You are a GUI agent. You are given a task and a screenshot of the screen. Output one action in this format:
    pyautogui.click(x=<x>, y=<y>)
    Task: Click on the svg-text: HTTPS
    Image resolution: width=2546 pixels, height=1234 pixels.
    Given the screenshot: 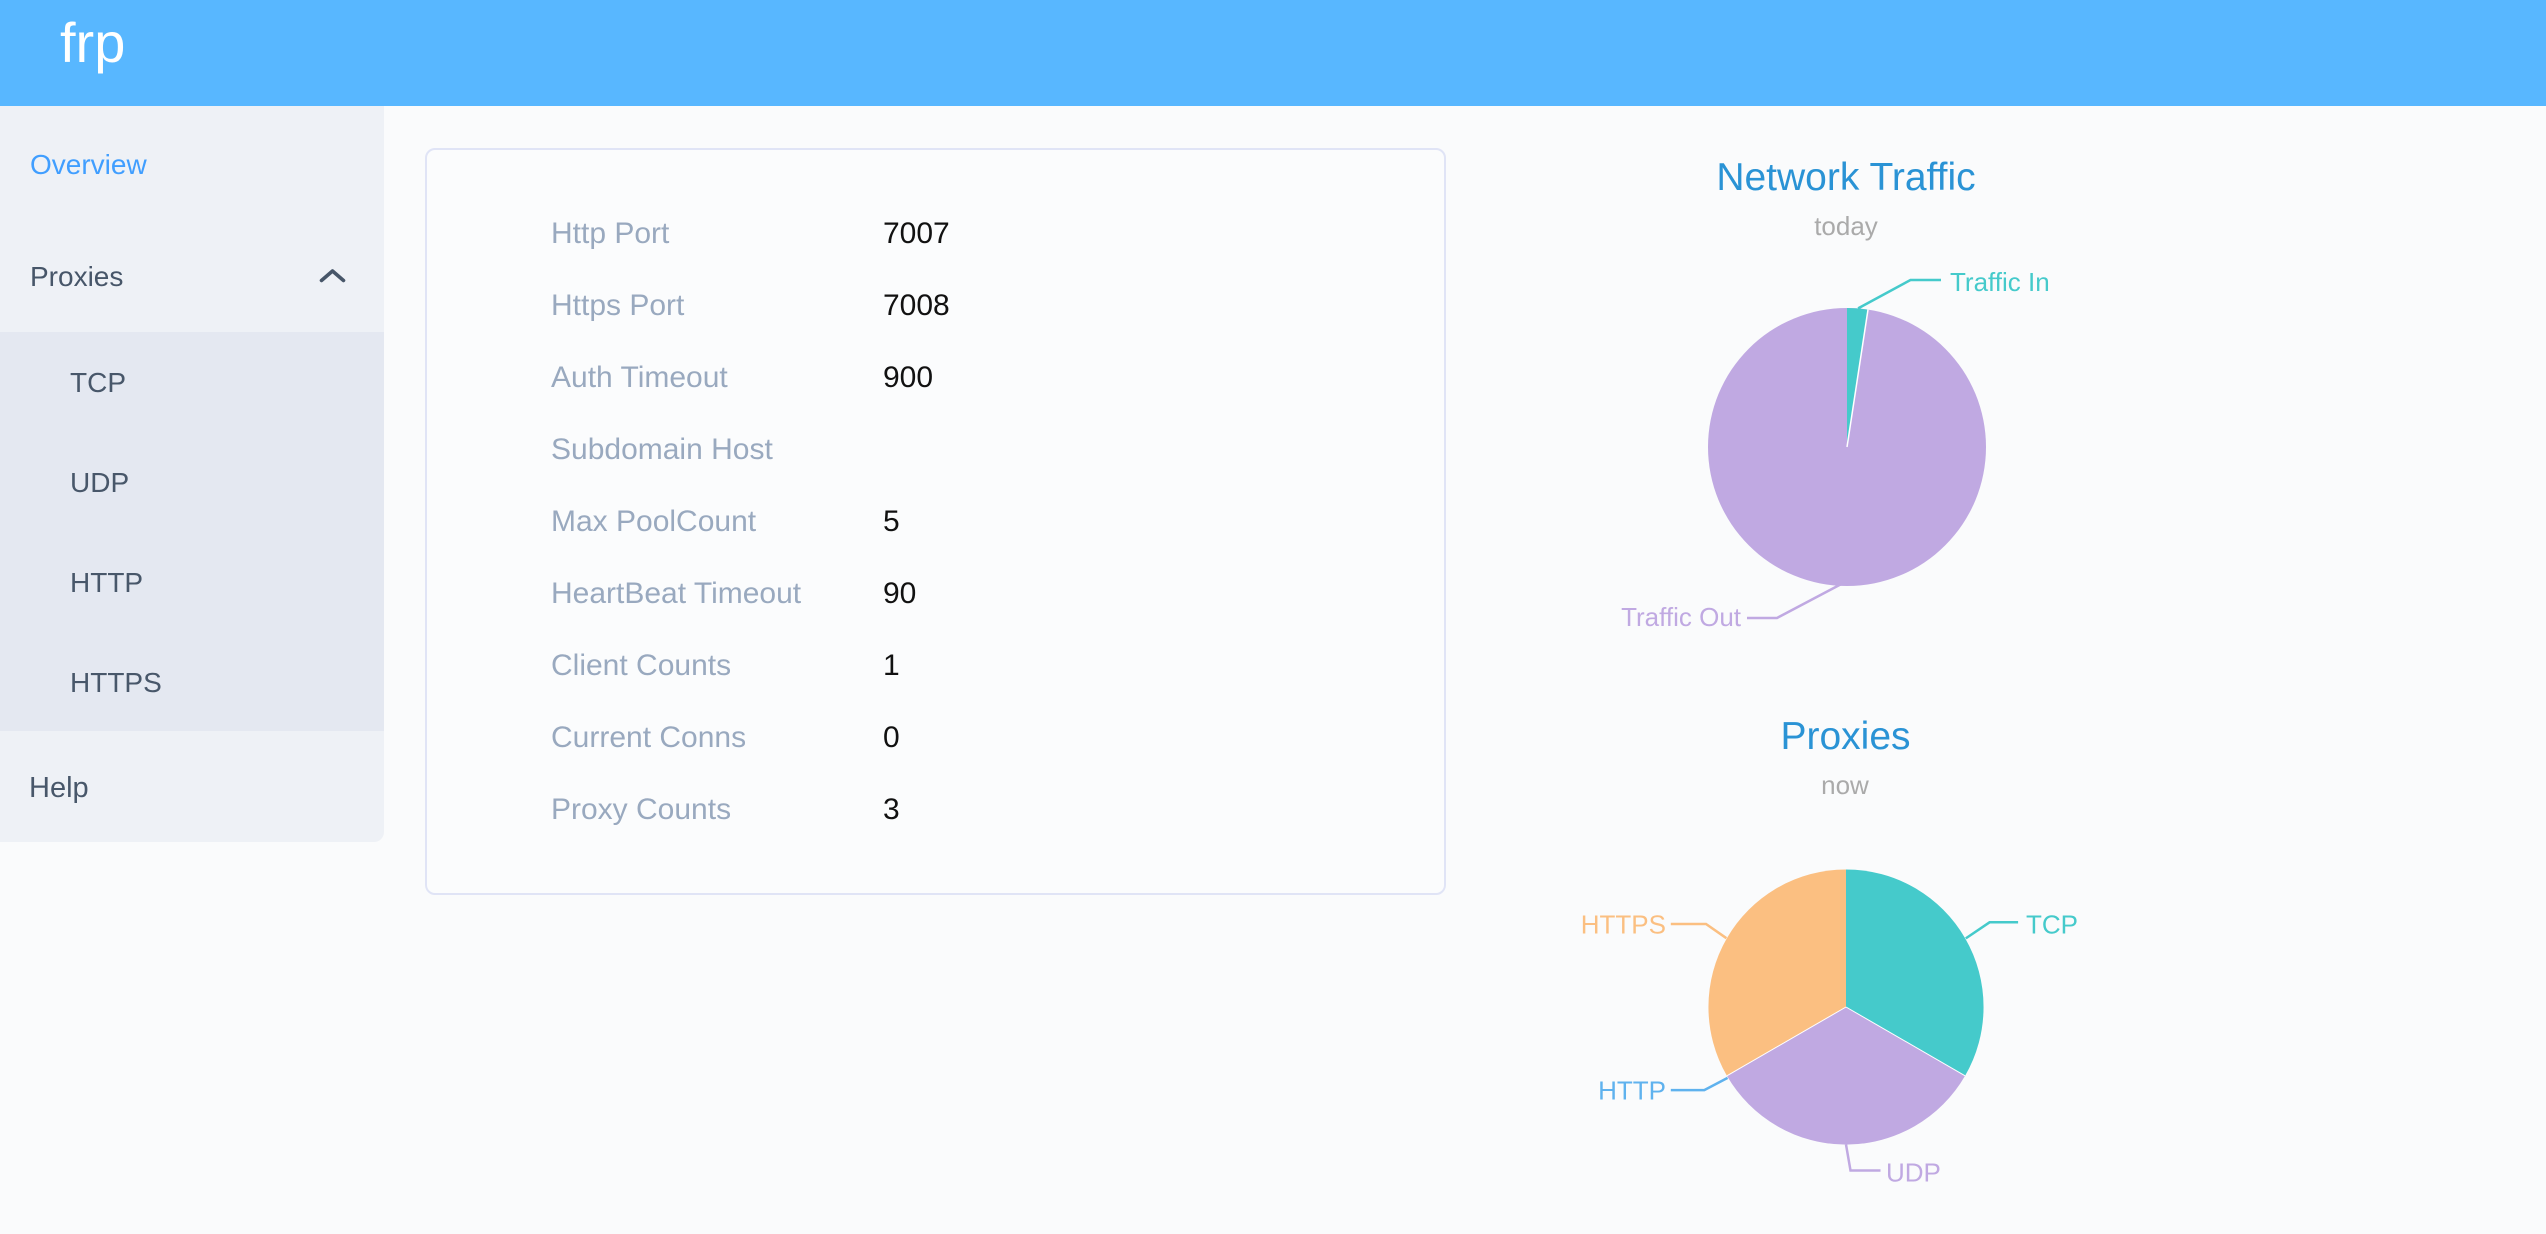 What is the action you would take?
    pyautogui.click(x=1623, y=925)
    